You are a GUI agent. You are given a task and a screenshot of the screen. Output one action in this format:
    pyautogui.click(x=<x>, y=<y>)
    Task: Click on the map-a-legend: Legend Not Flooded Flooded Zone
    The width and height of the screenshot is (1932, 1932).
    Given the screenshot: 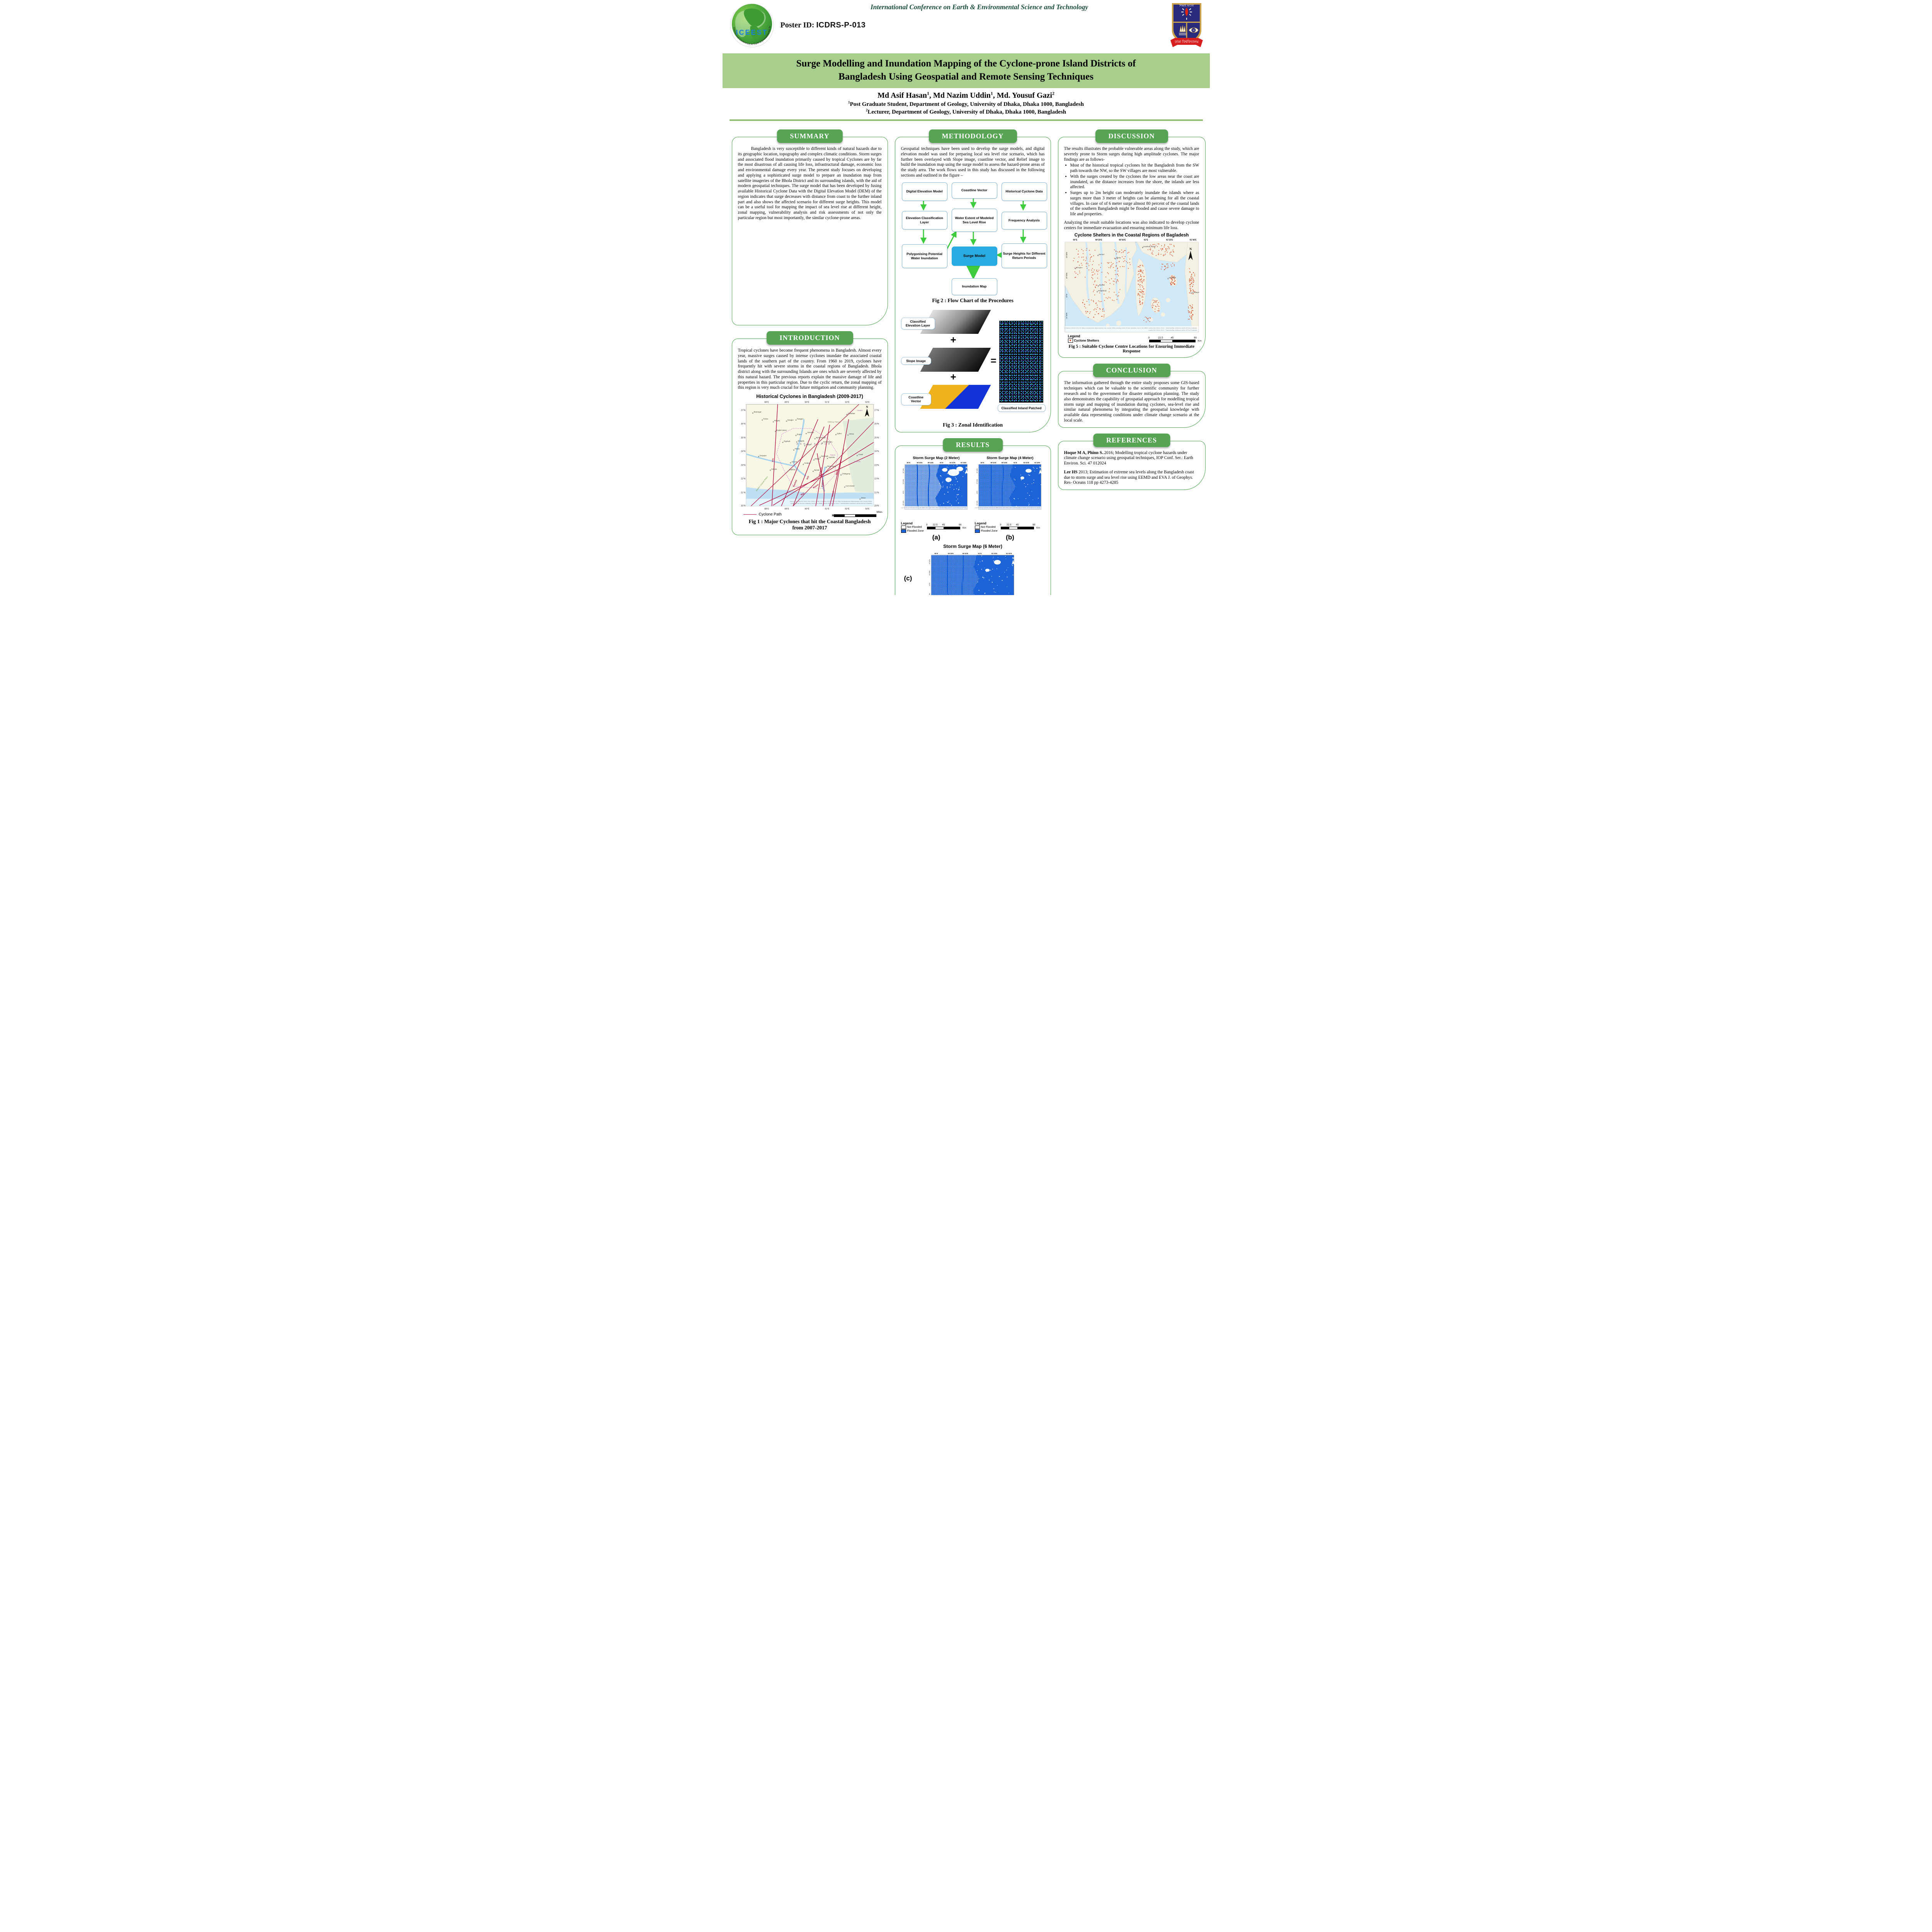 What is the action you would take?
    pyautogui.click(x=913, y=527)
    